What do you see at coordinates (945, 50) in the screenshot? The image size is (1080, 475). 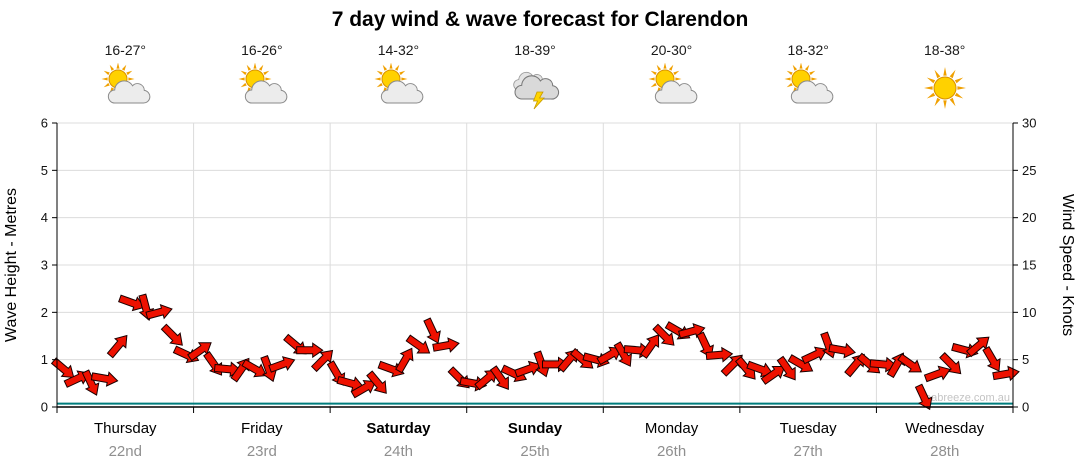 I see `temperature-range-label: 18-38°` at bounding box center [945, 50].